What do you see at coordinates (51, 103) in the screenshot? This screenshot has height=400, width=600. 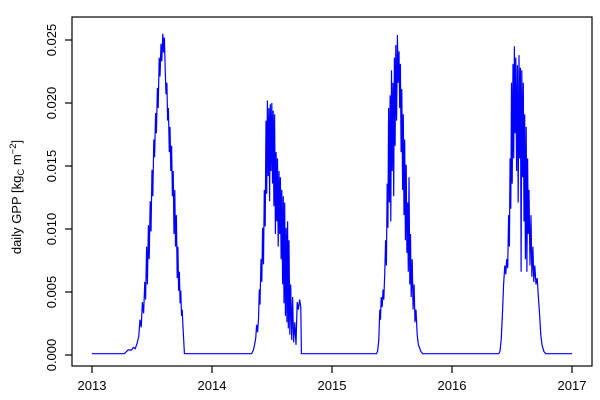 I see `y-tick-label-0020: 0.020` at bounding box center [51, 103].